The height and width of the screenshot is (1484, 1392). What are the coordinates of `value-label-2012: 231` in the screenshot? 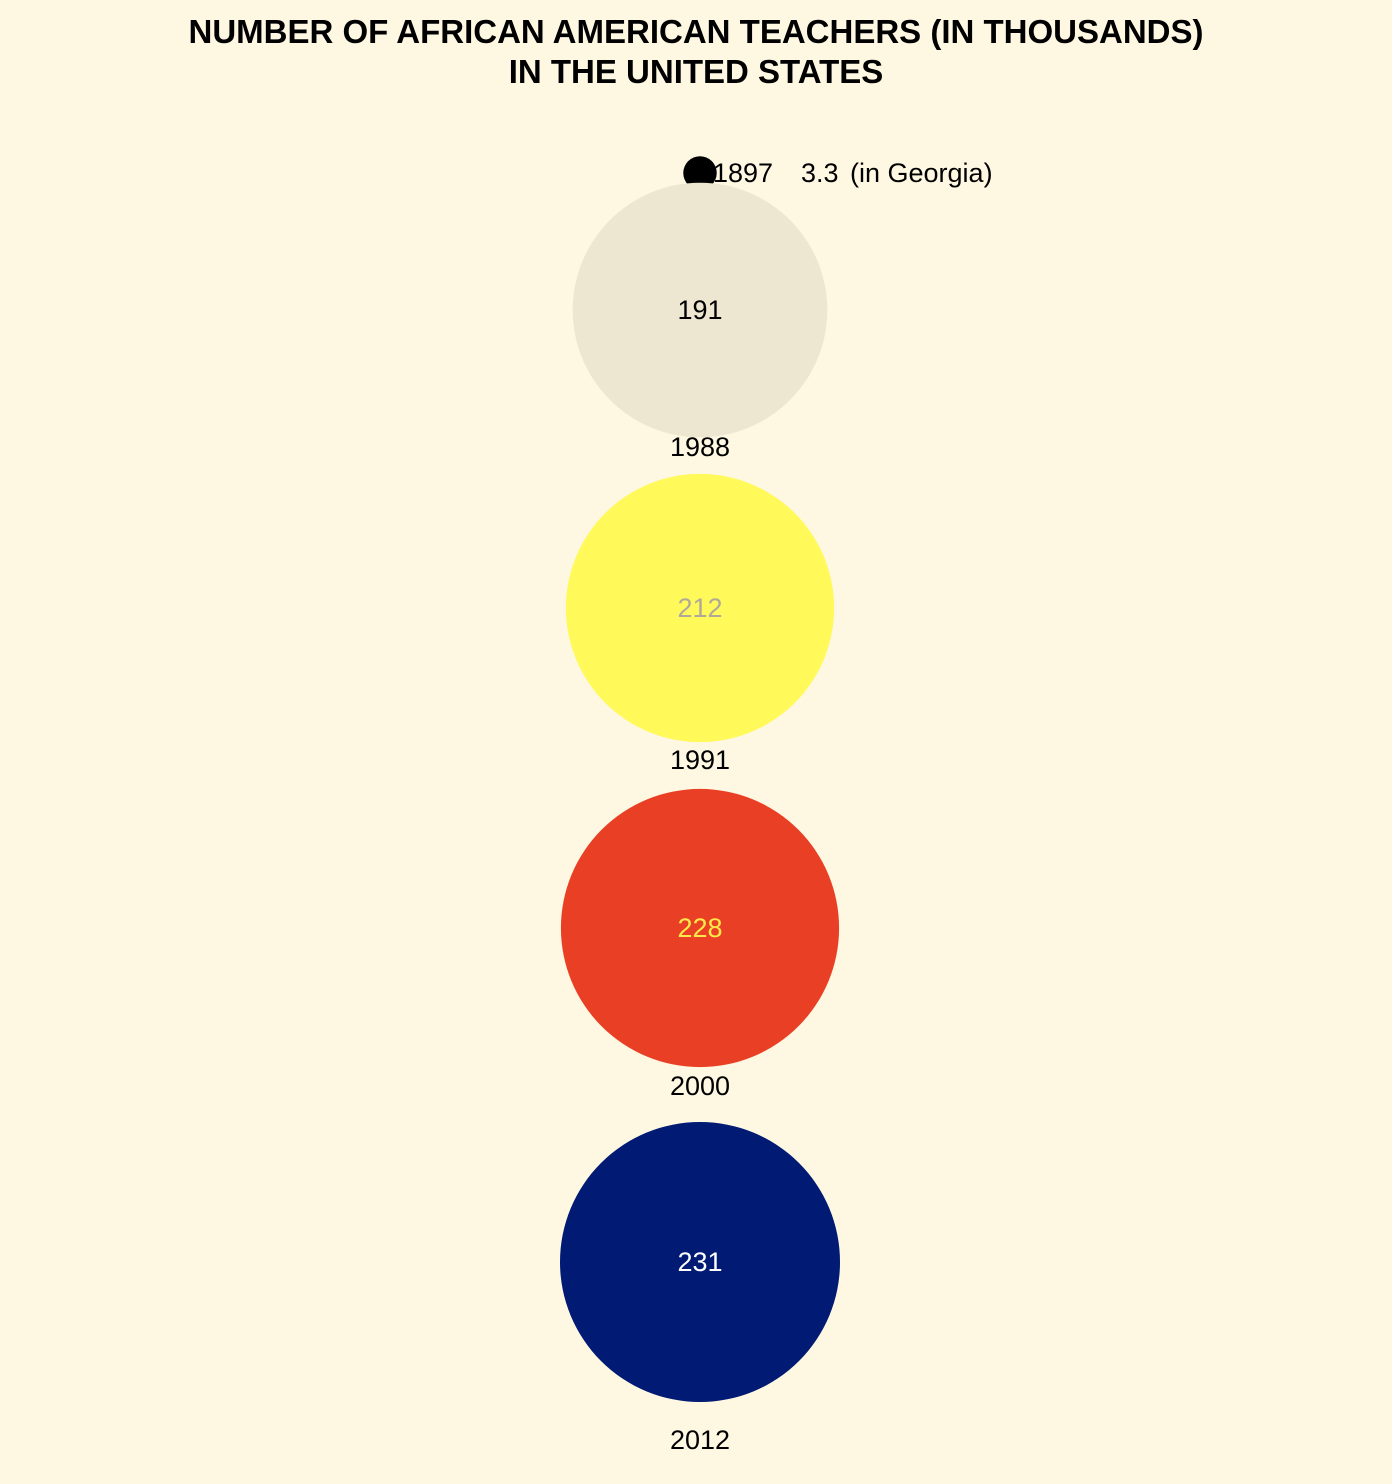 It's located at (699, 1262).